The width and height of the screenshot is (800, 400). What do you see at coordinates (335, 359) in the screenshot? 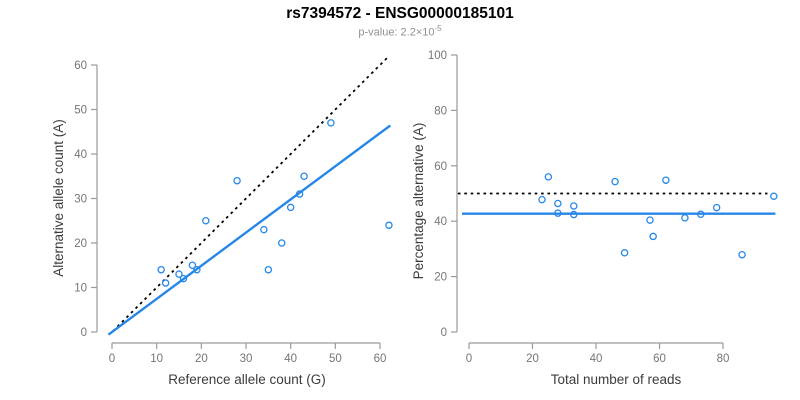
I see `x-tick-label: 50` at bounding box center [335, 359].